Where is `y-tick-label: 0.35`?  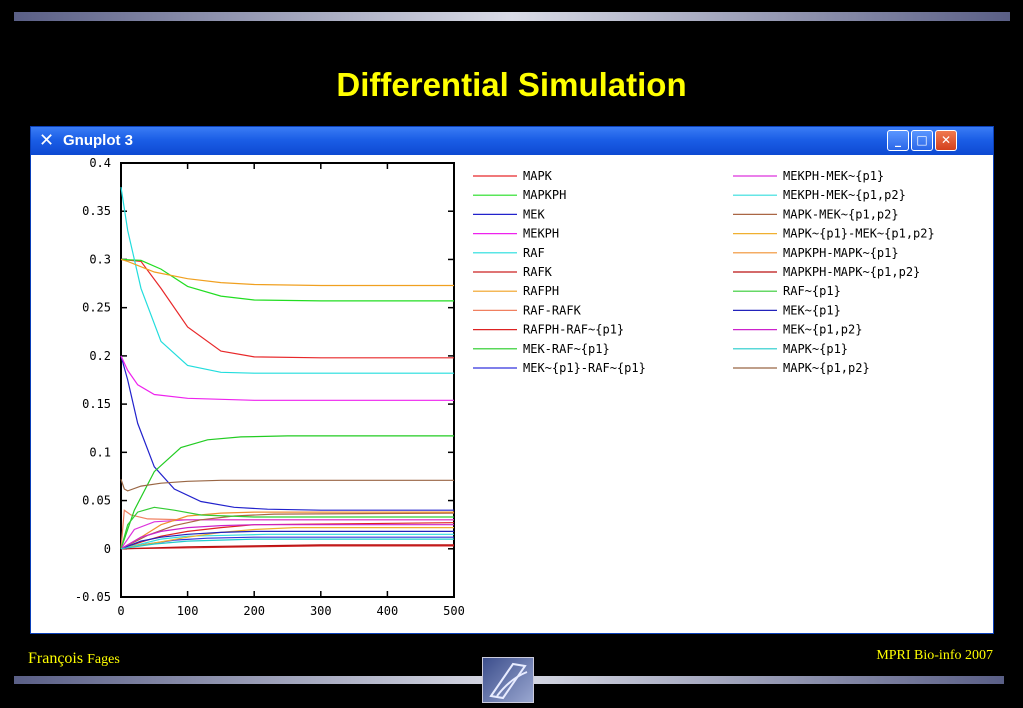 y-tick-label: 0.35 is located at coordinates (96, 211).